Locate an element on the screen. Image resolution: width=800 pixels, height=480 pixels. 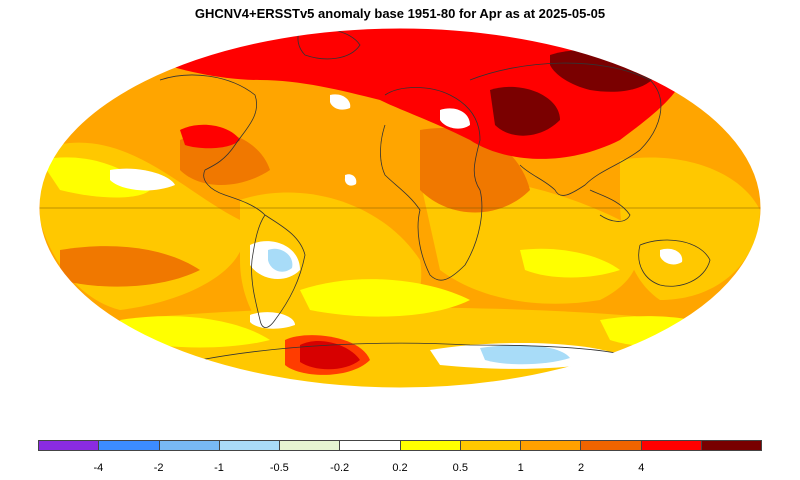
black-sea-white is located at coordinates (455, 118).